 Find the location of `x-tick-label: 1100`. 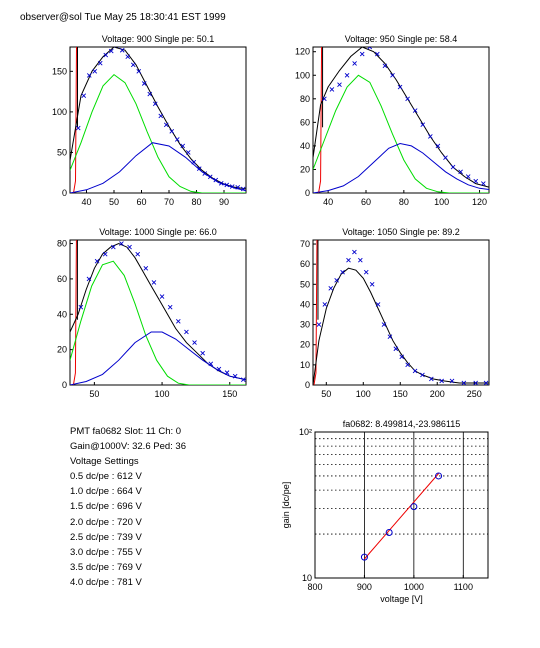

x-tick-label: 1100 is located at coordinates (463, 587).